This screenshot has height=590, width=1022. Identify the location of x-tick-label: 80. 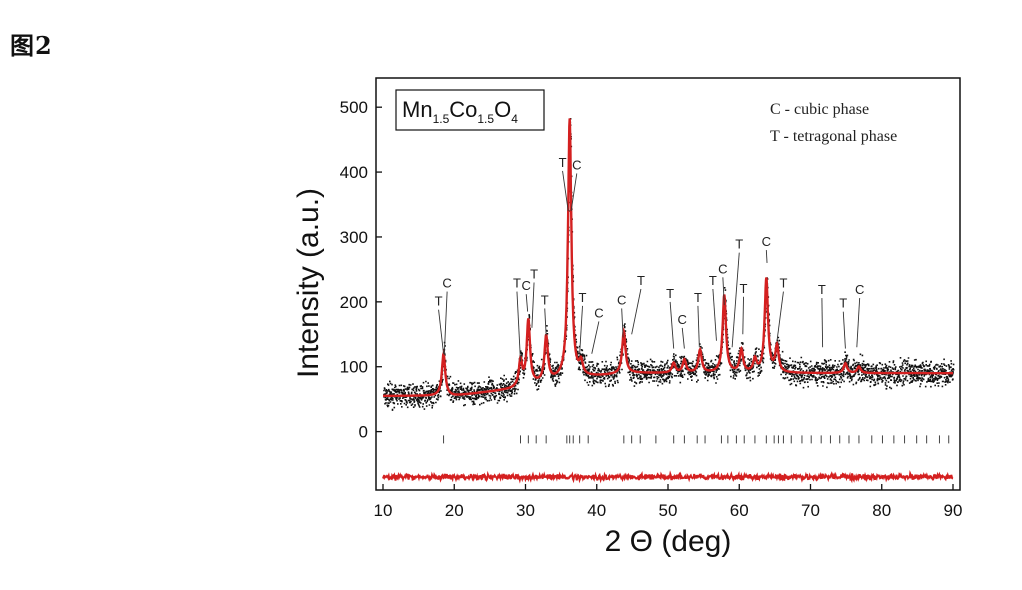
(881, 510).